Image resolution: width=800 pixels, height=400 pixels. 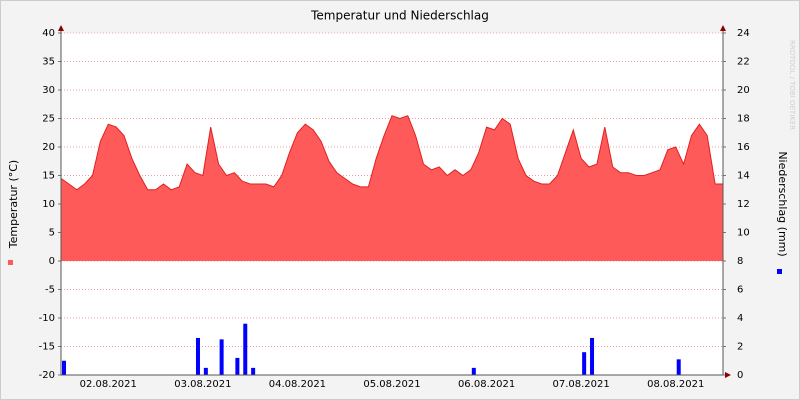 I want to click on y2-tick-label: 16, so click(x=743, y=147).